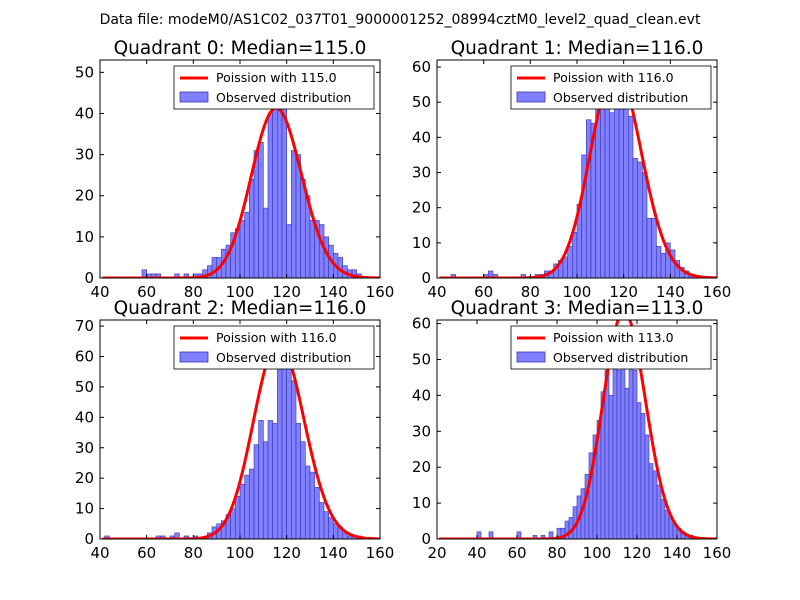 This screenshot has width=800, height=600. I want to click on panel-title: Quadrant 2: Median=116.0, so click(240, 308).